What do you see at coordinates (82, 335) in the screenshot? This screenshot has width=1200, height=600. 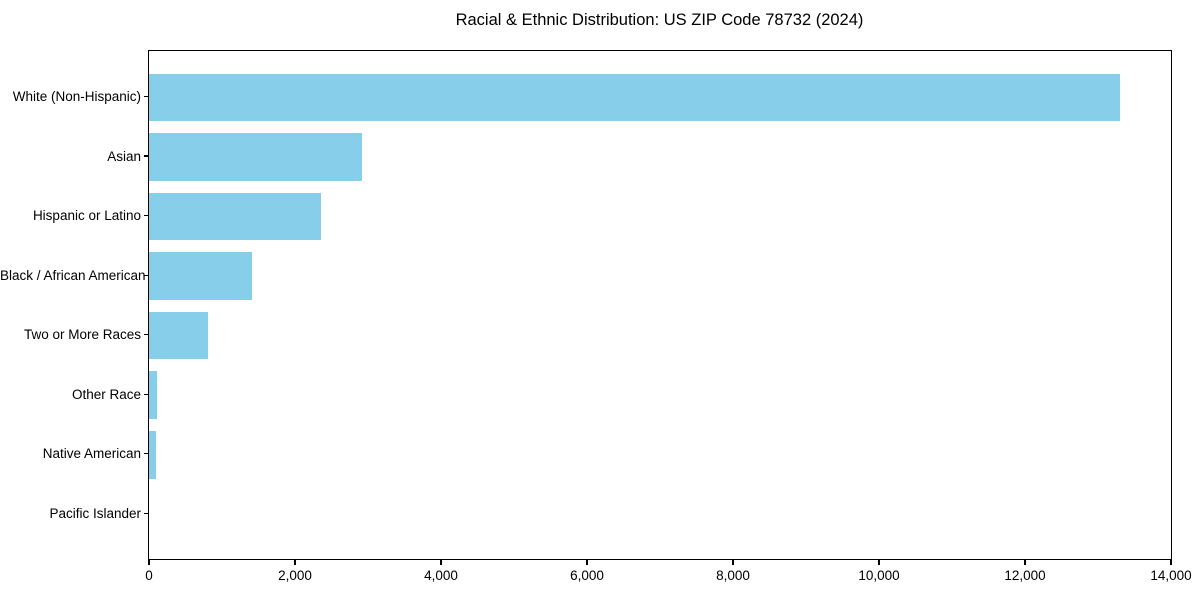 I see `y-axis-label-two-or-more-races: Two or More Races` at bounding box center [82, 335].